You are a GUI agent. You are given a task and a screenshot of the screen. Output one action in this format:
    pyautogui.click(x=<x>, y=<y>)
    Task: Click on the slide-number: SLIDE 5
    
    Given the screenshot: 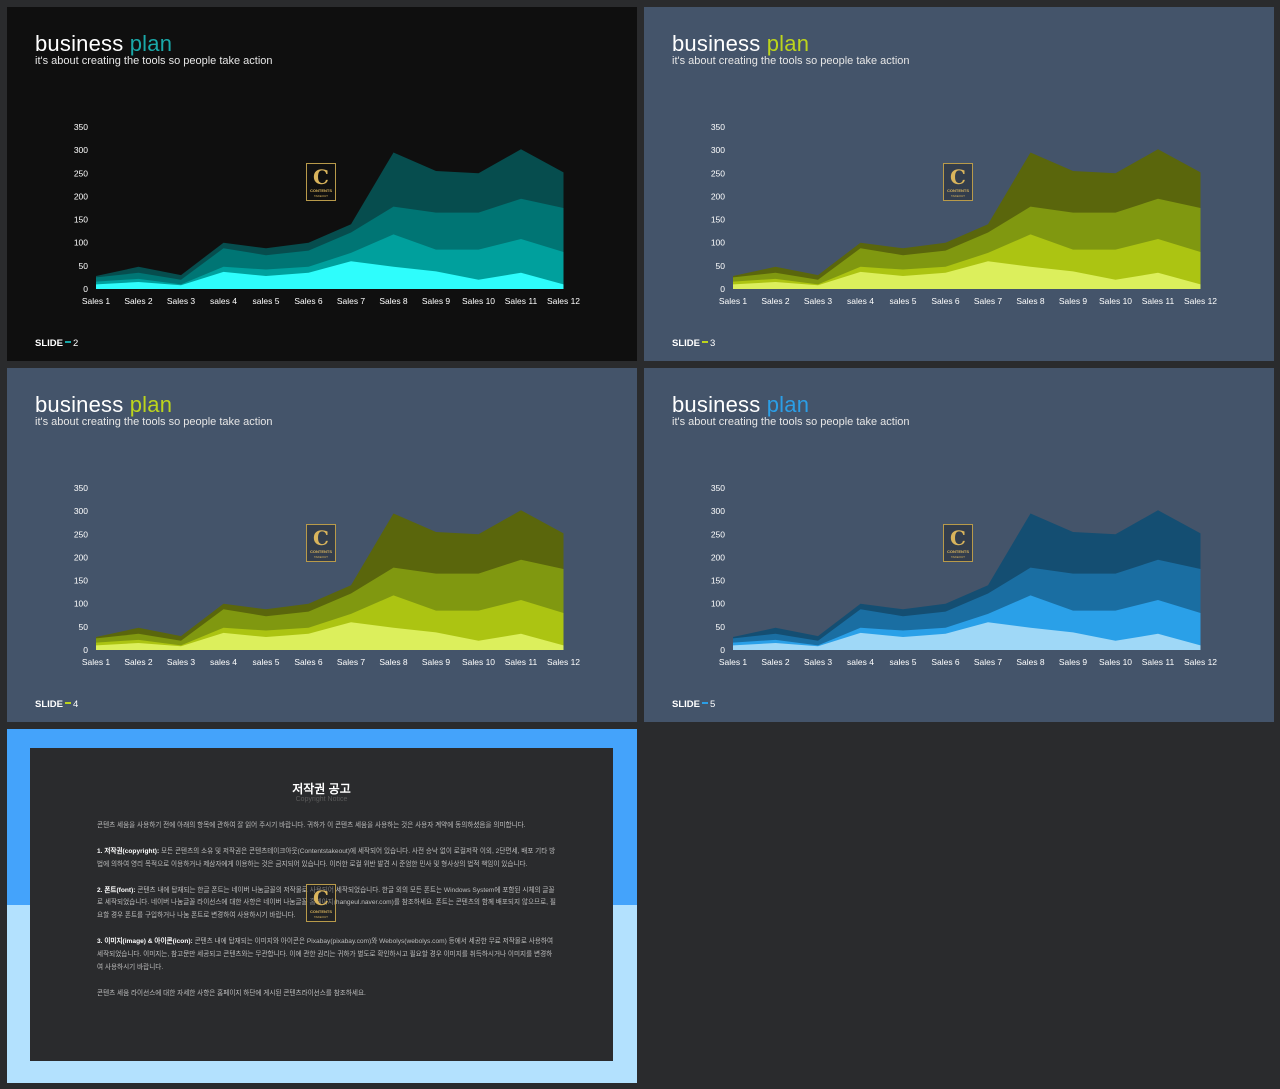 What is the action you would take?
    pyautogui.click(x=693, y=704)
    